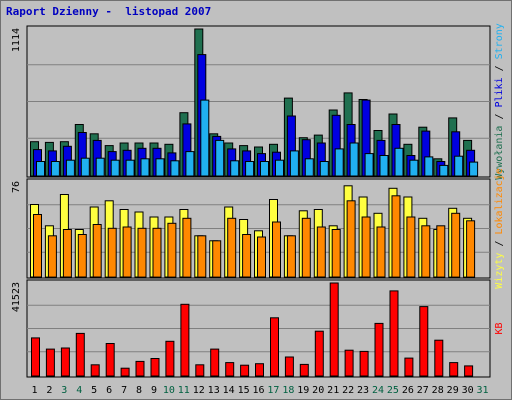  I want to click on day-label-19: 19, so click(303, 390).